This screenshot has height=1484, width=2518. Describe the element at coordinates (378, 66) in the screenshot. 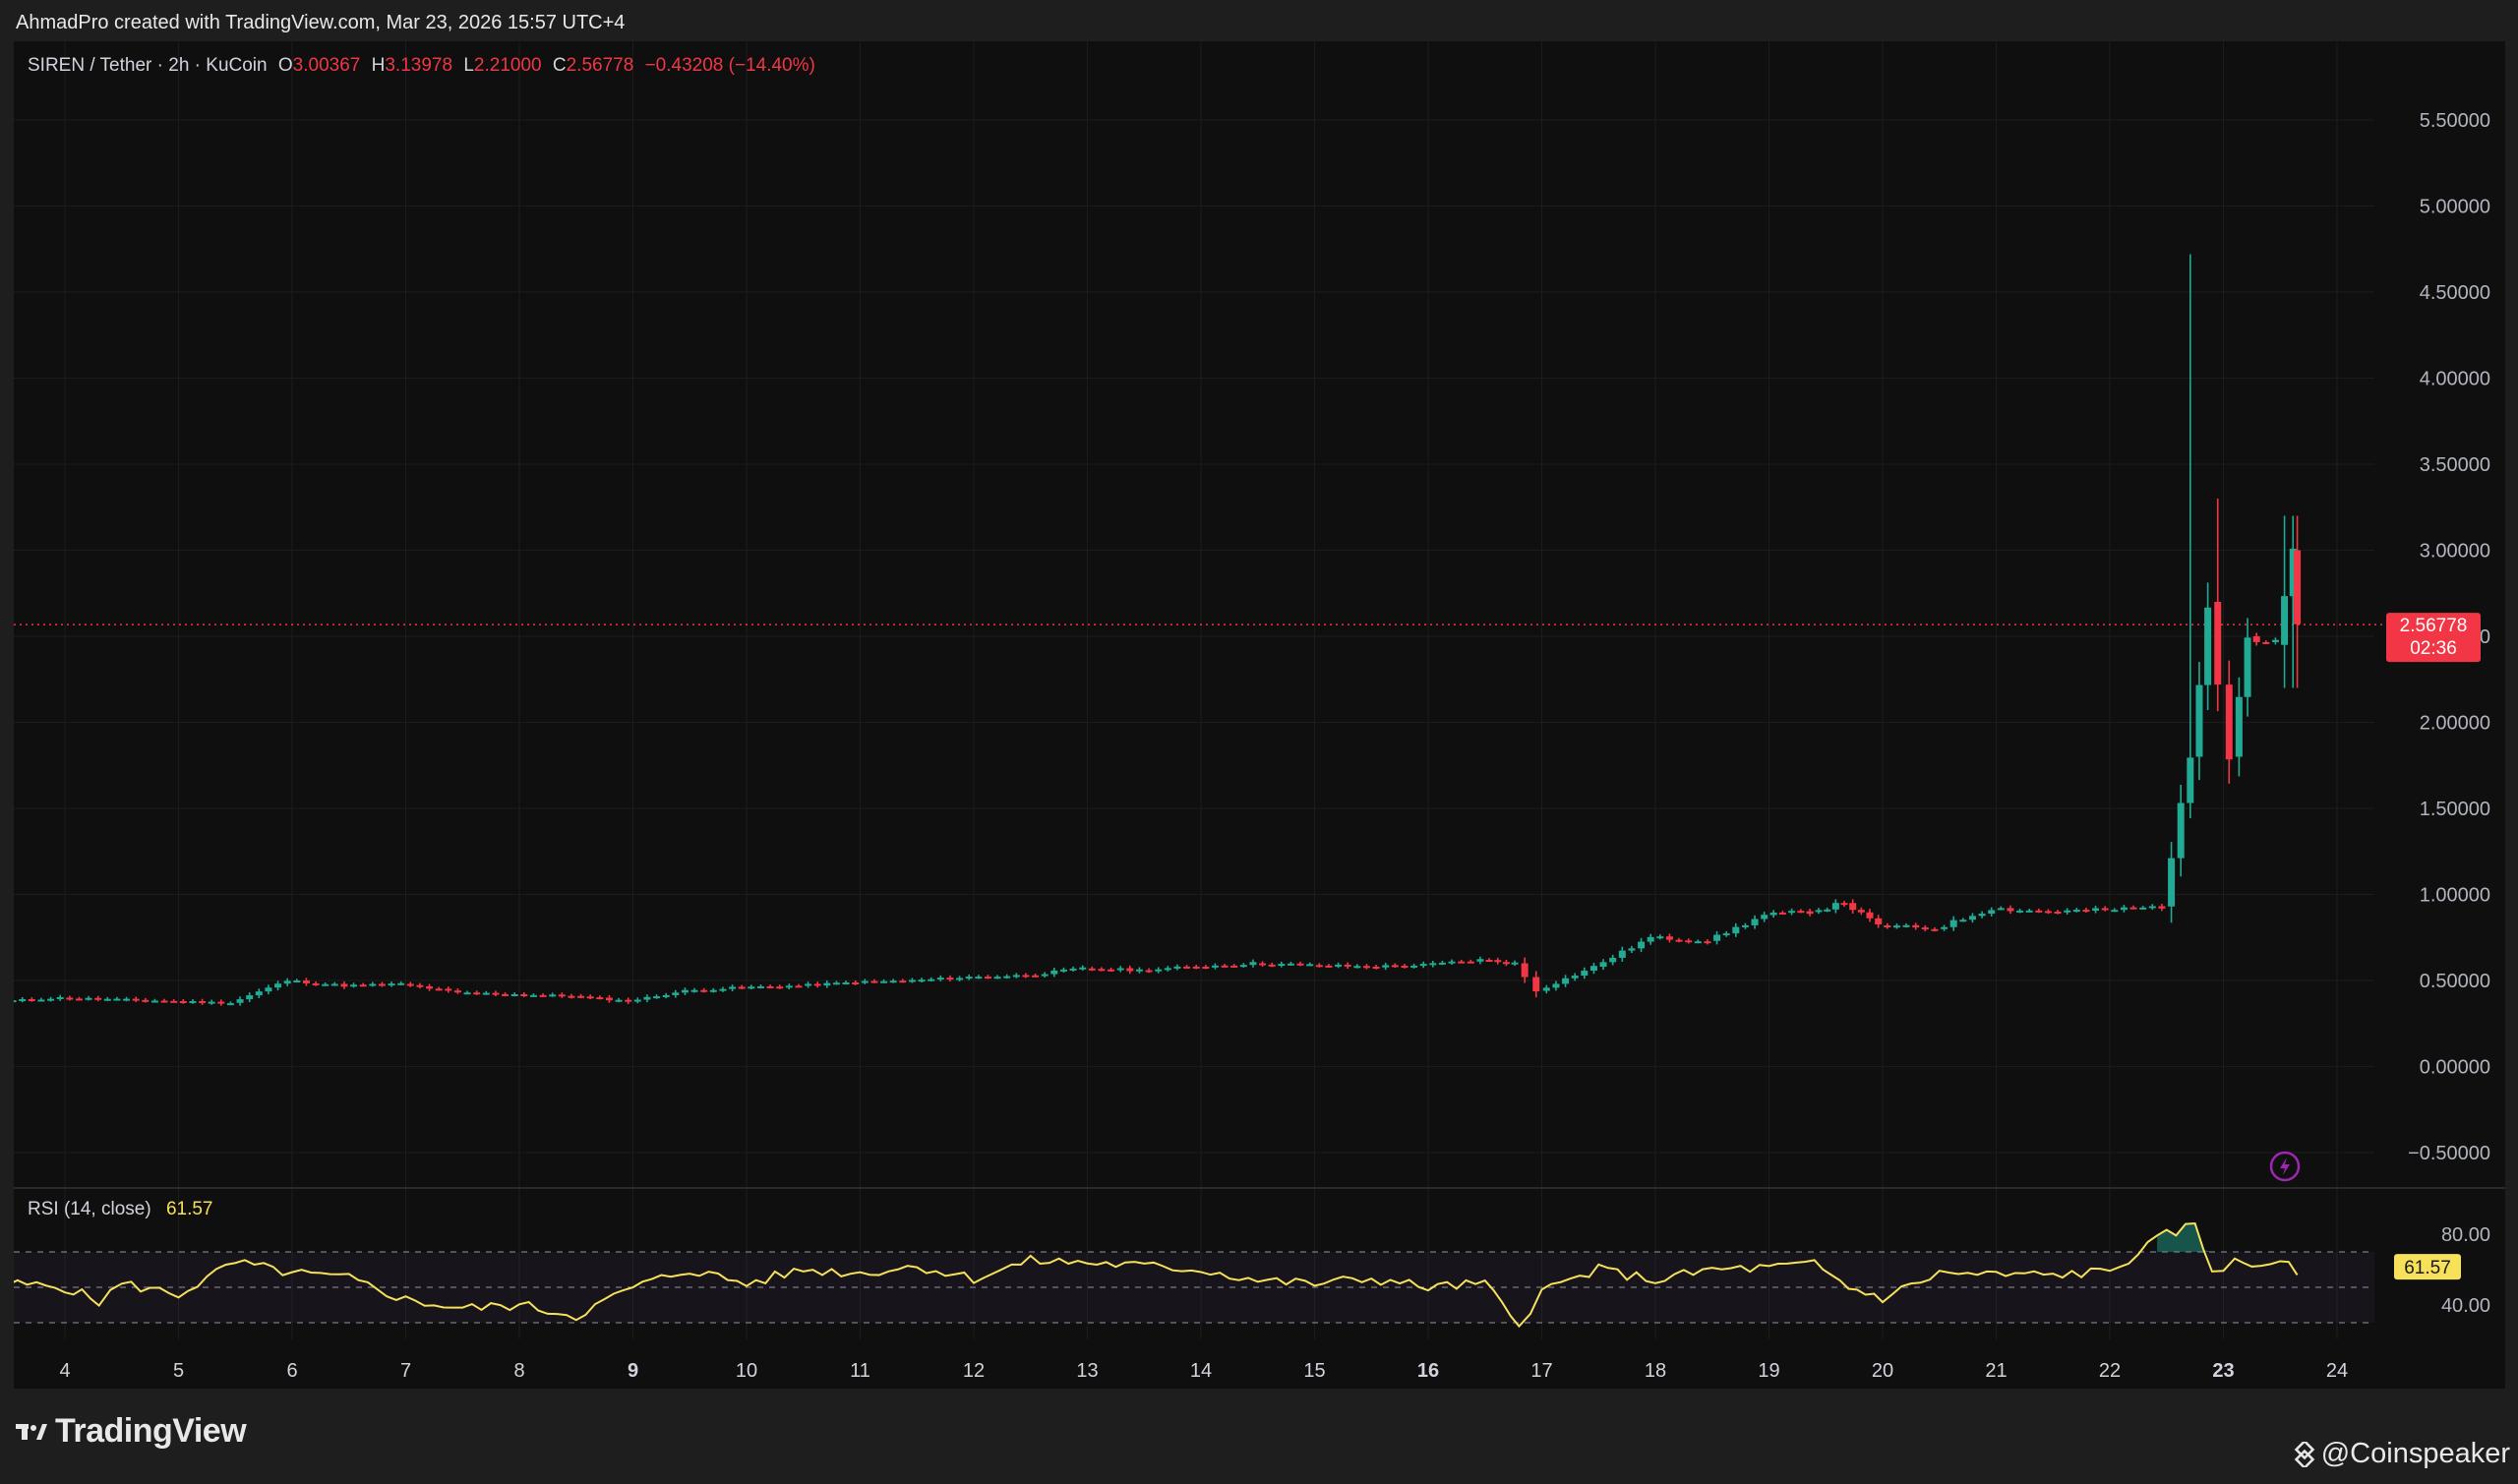

I see `high-label: H` at that location.